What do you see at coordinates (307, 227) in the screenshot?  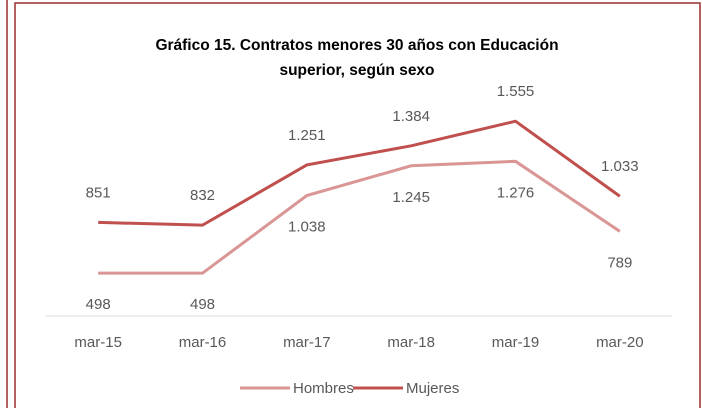 I see `data-label: 1.038` at bounding box center [307, 227].